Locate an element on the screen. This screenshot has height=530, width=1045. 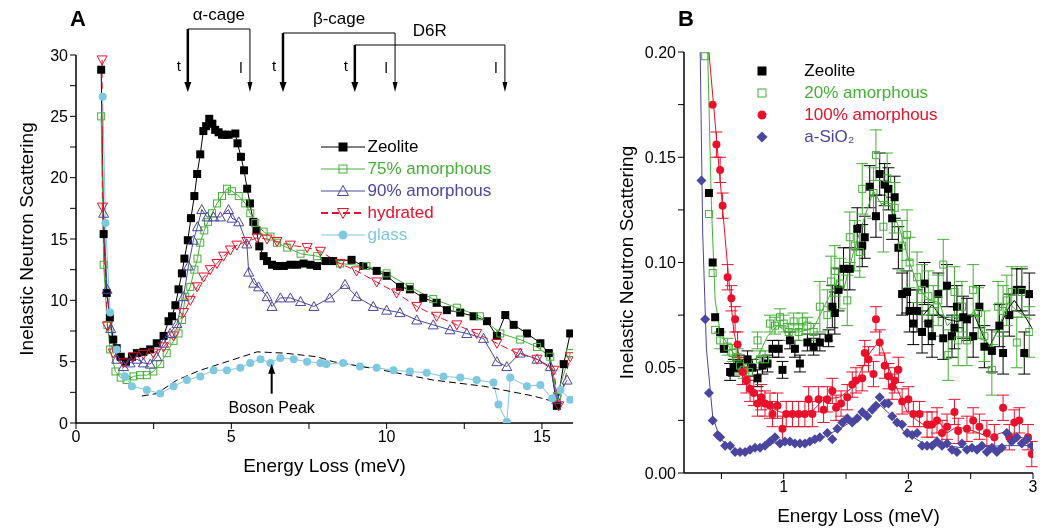
y-tick-label: 0.00 is located at coordinates (660, 473).